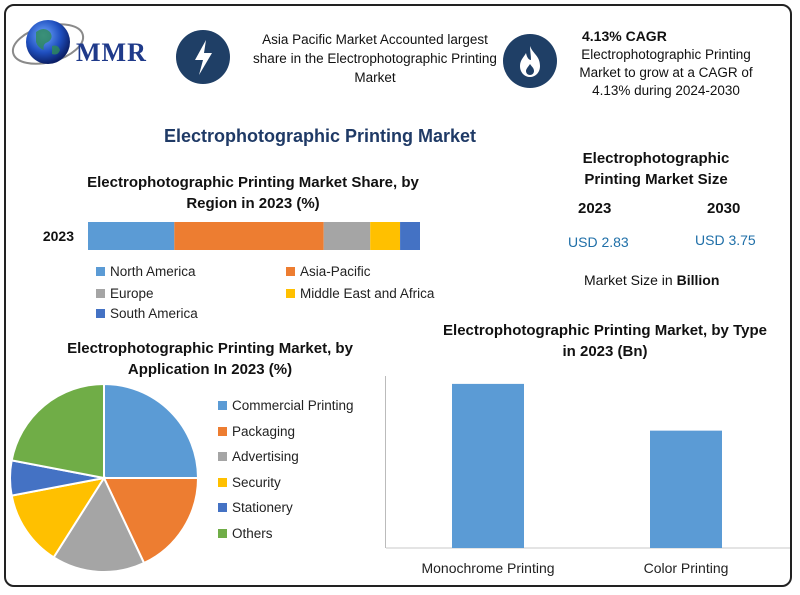 The image size is (800, 595). What do you see at coordinates (256, 482) in the screenshot?
I see `legend-label: Security` at bounding box center [256, 482].